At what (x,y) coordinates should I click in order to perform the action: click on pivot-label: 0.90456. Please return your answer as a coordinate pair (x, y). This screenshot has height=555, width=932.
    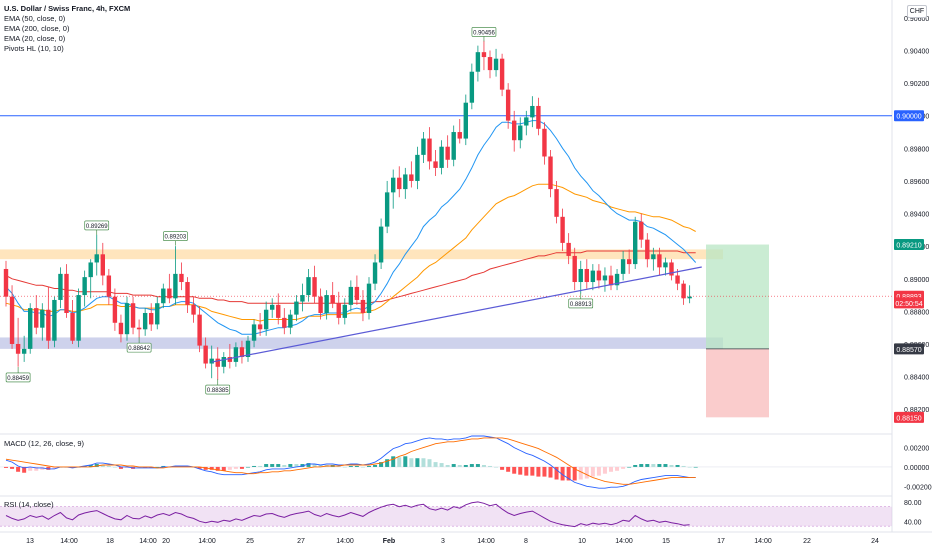
    Looking at the image, I should click on (484, 34).